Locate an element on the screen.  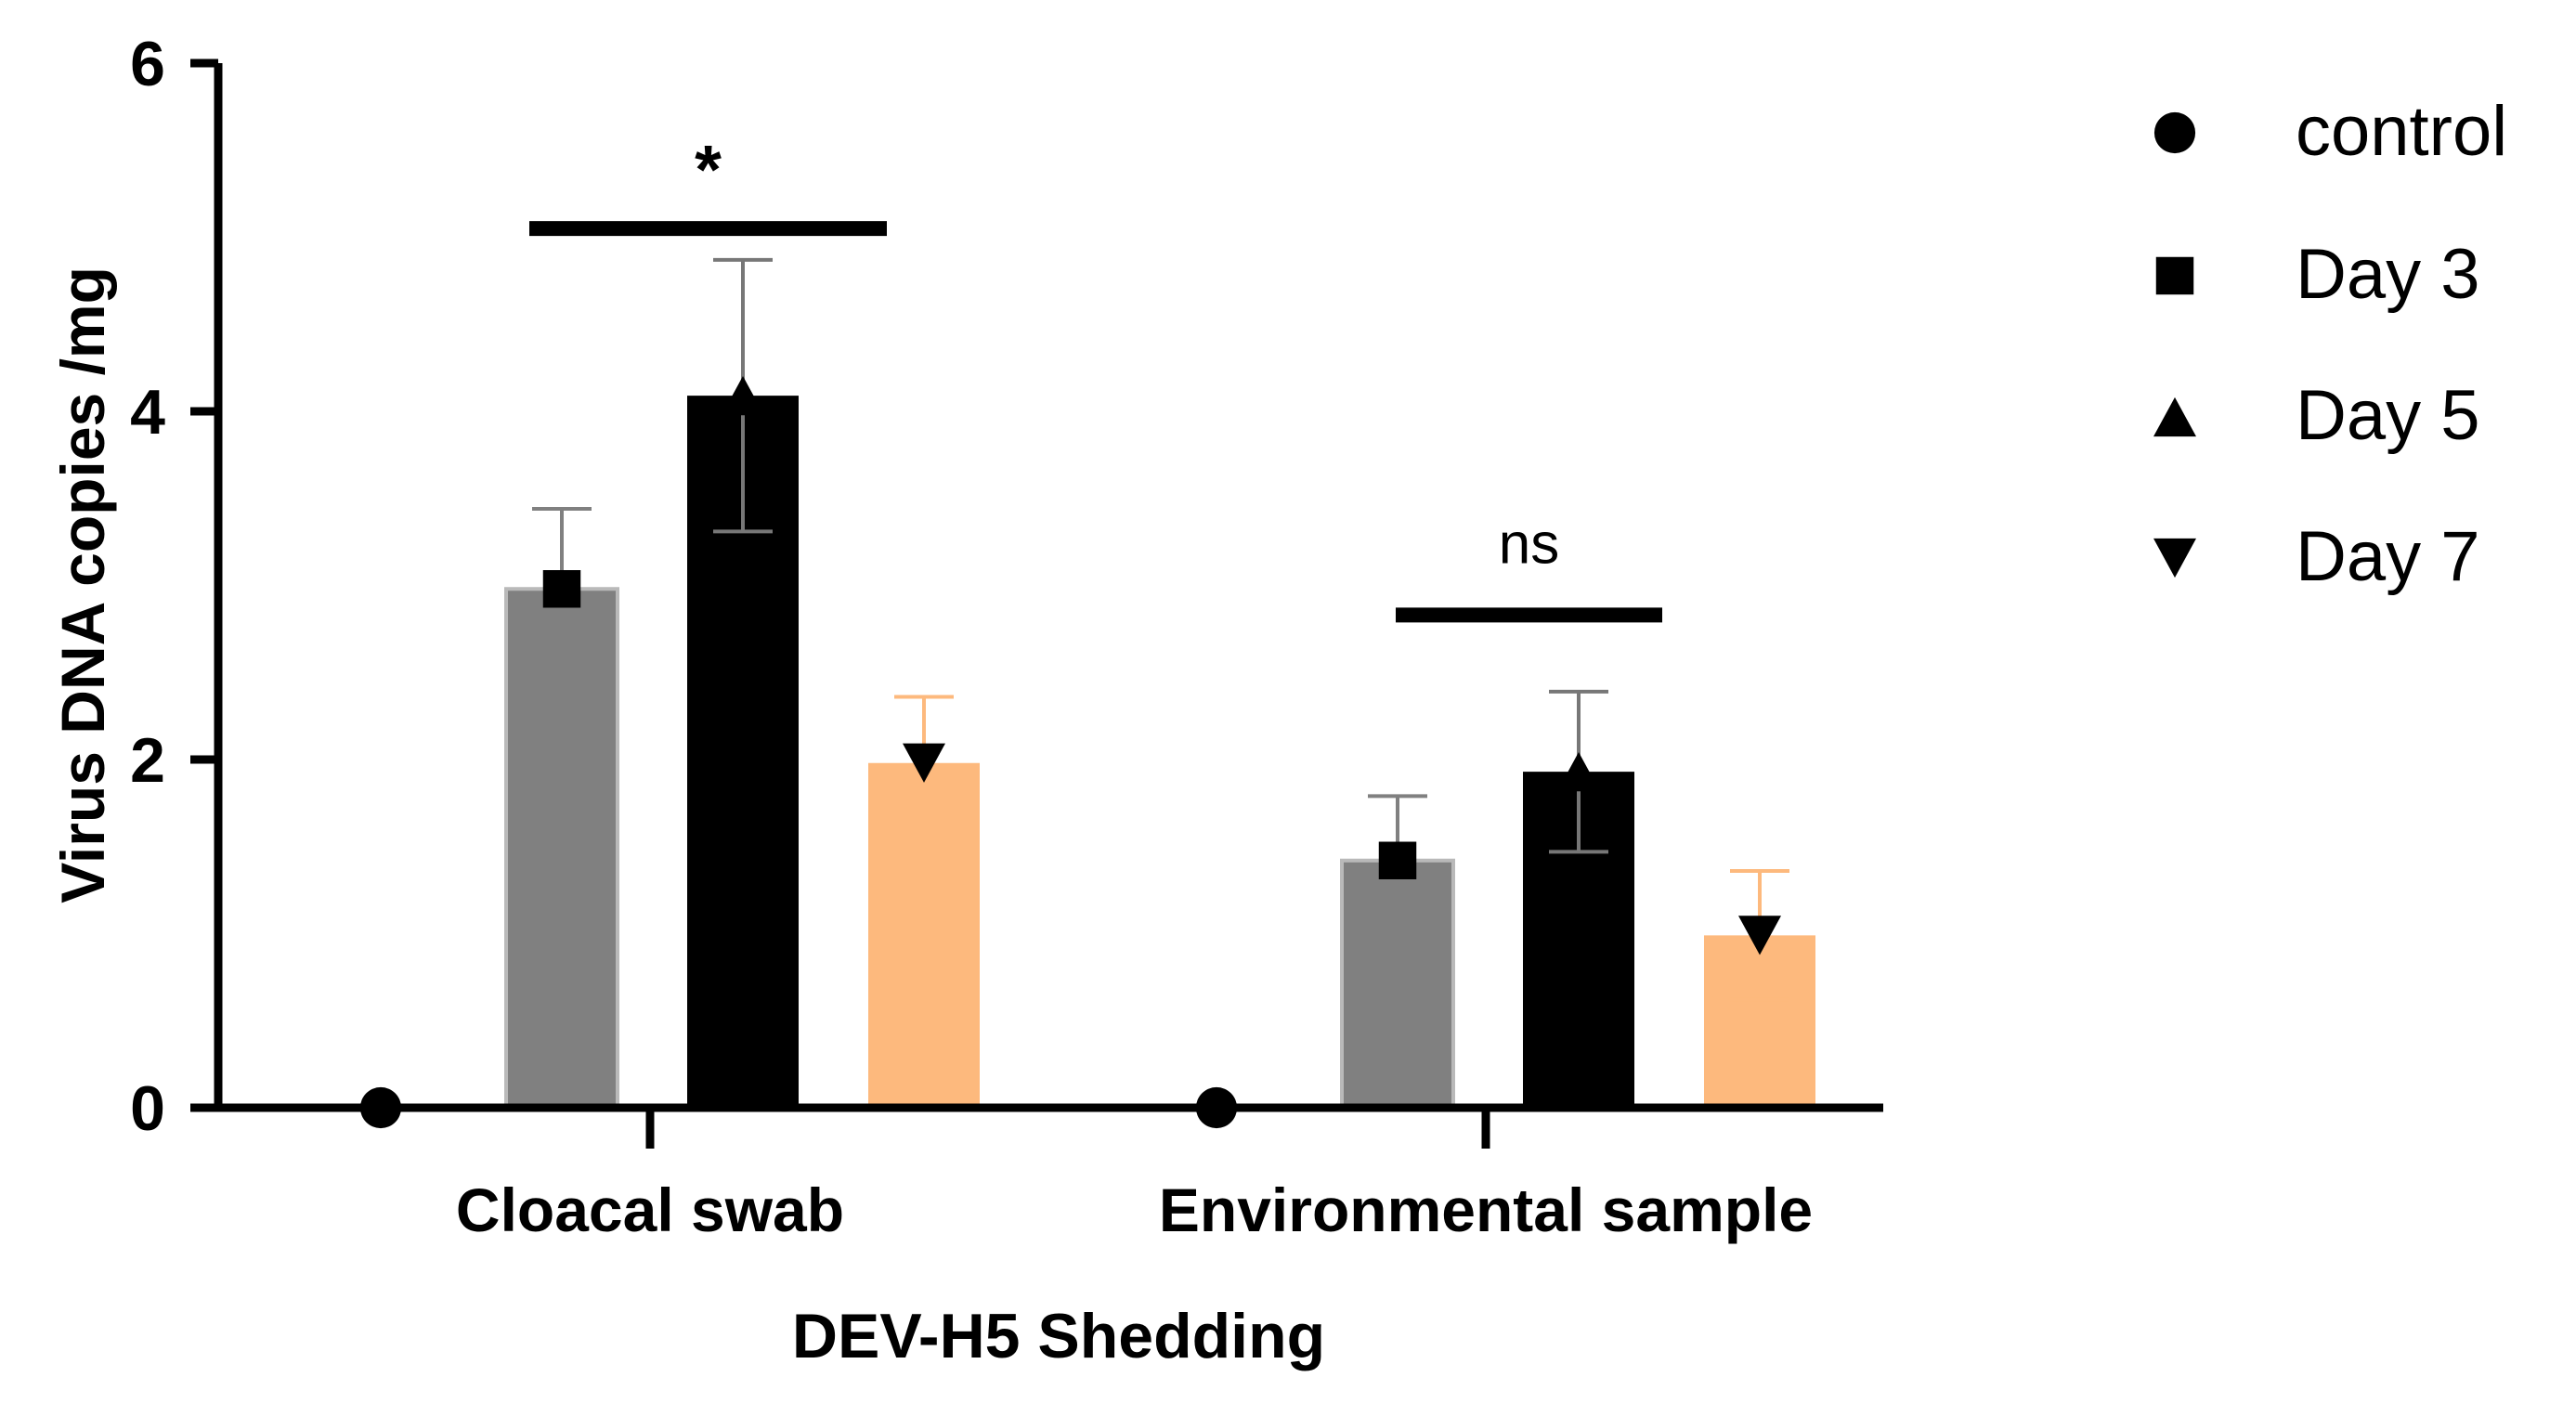
legend-label-control: control is located at coordinates (2401, 131).